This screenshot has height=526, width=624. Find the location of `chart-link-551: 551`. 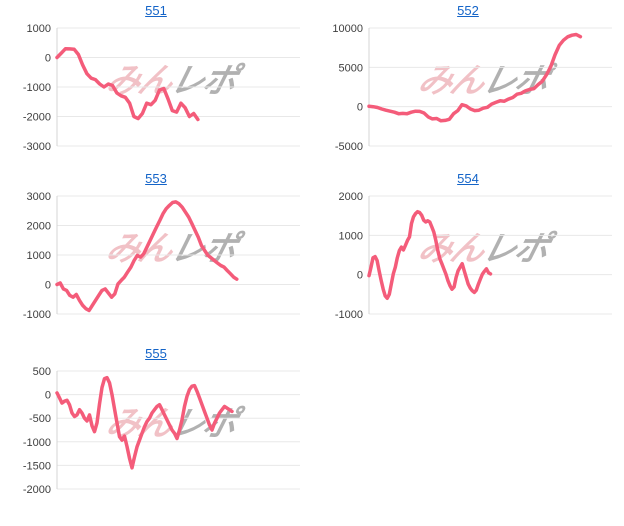

chart-link-551: 551 is located at coordinates (156, 10).